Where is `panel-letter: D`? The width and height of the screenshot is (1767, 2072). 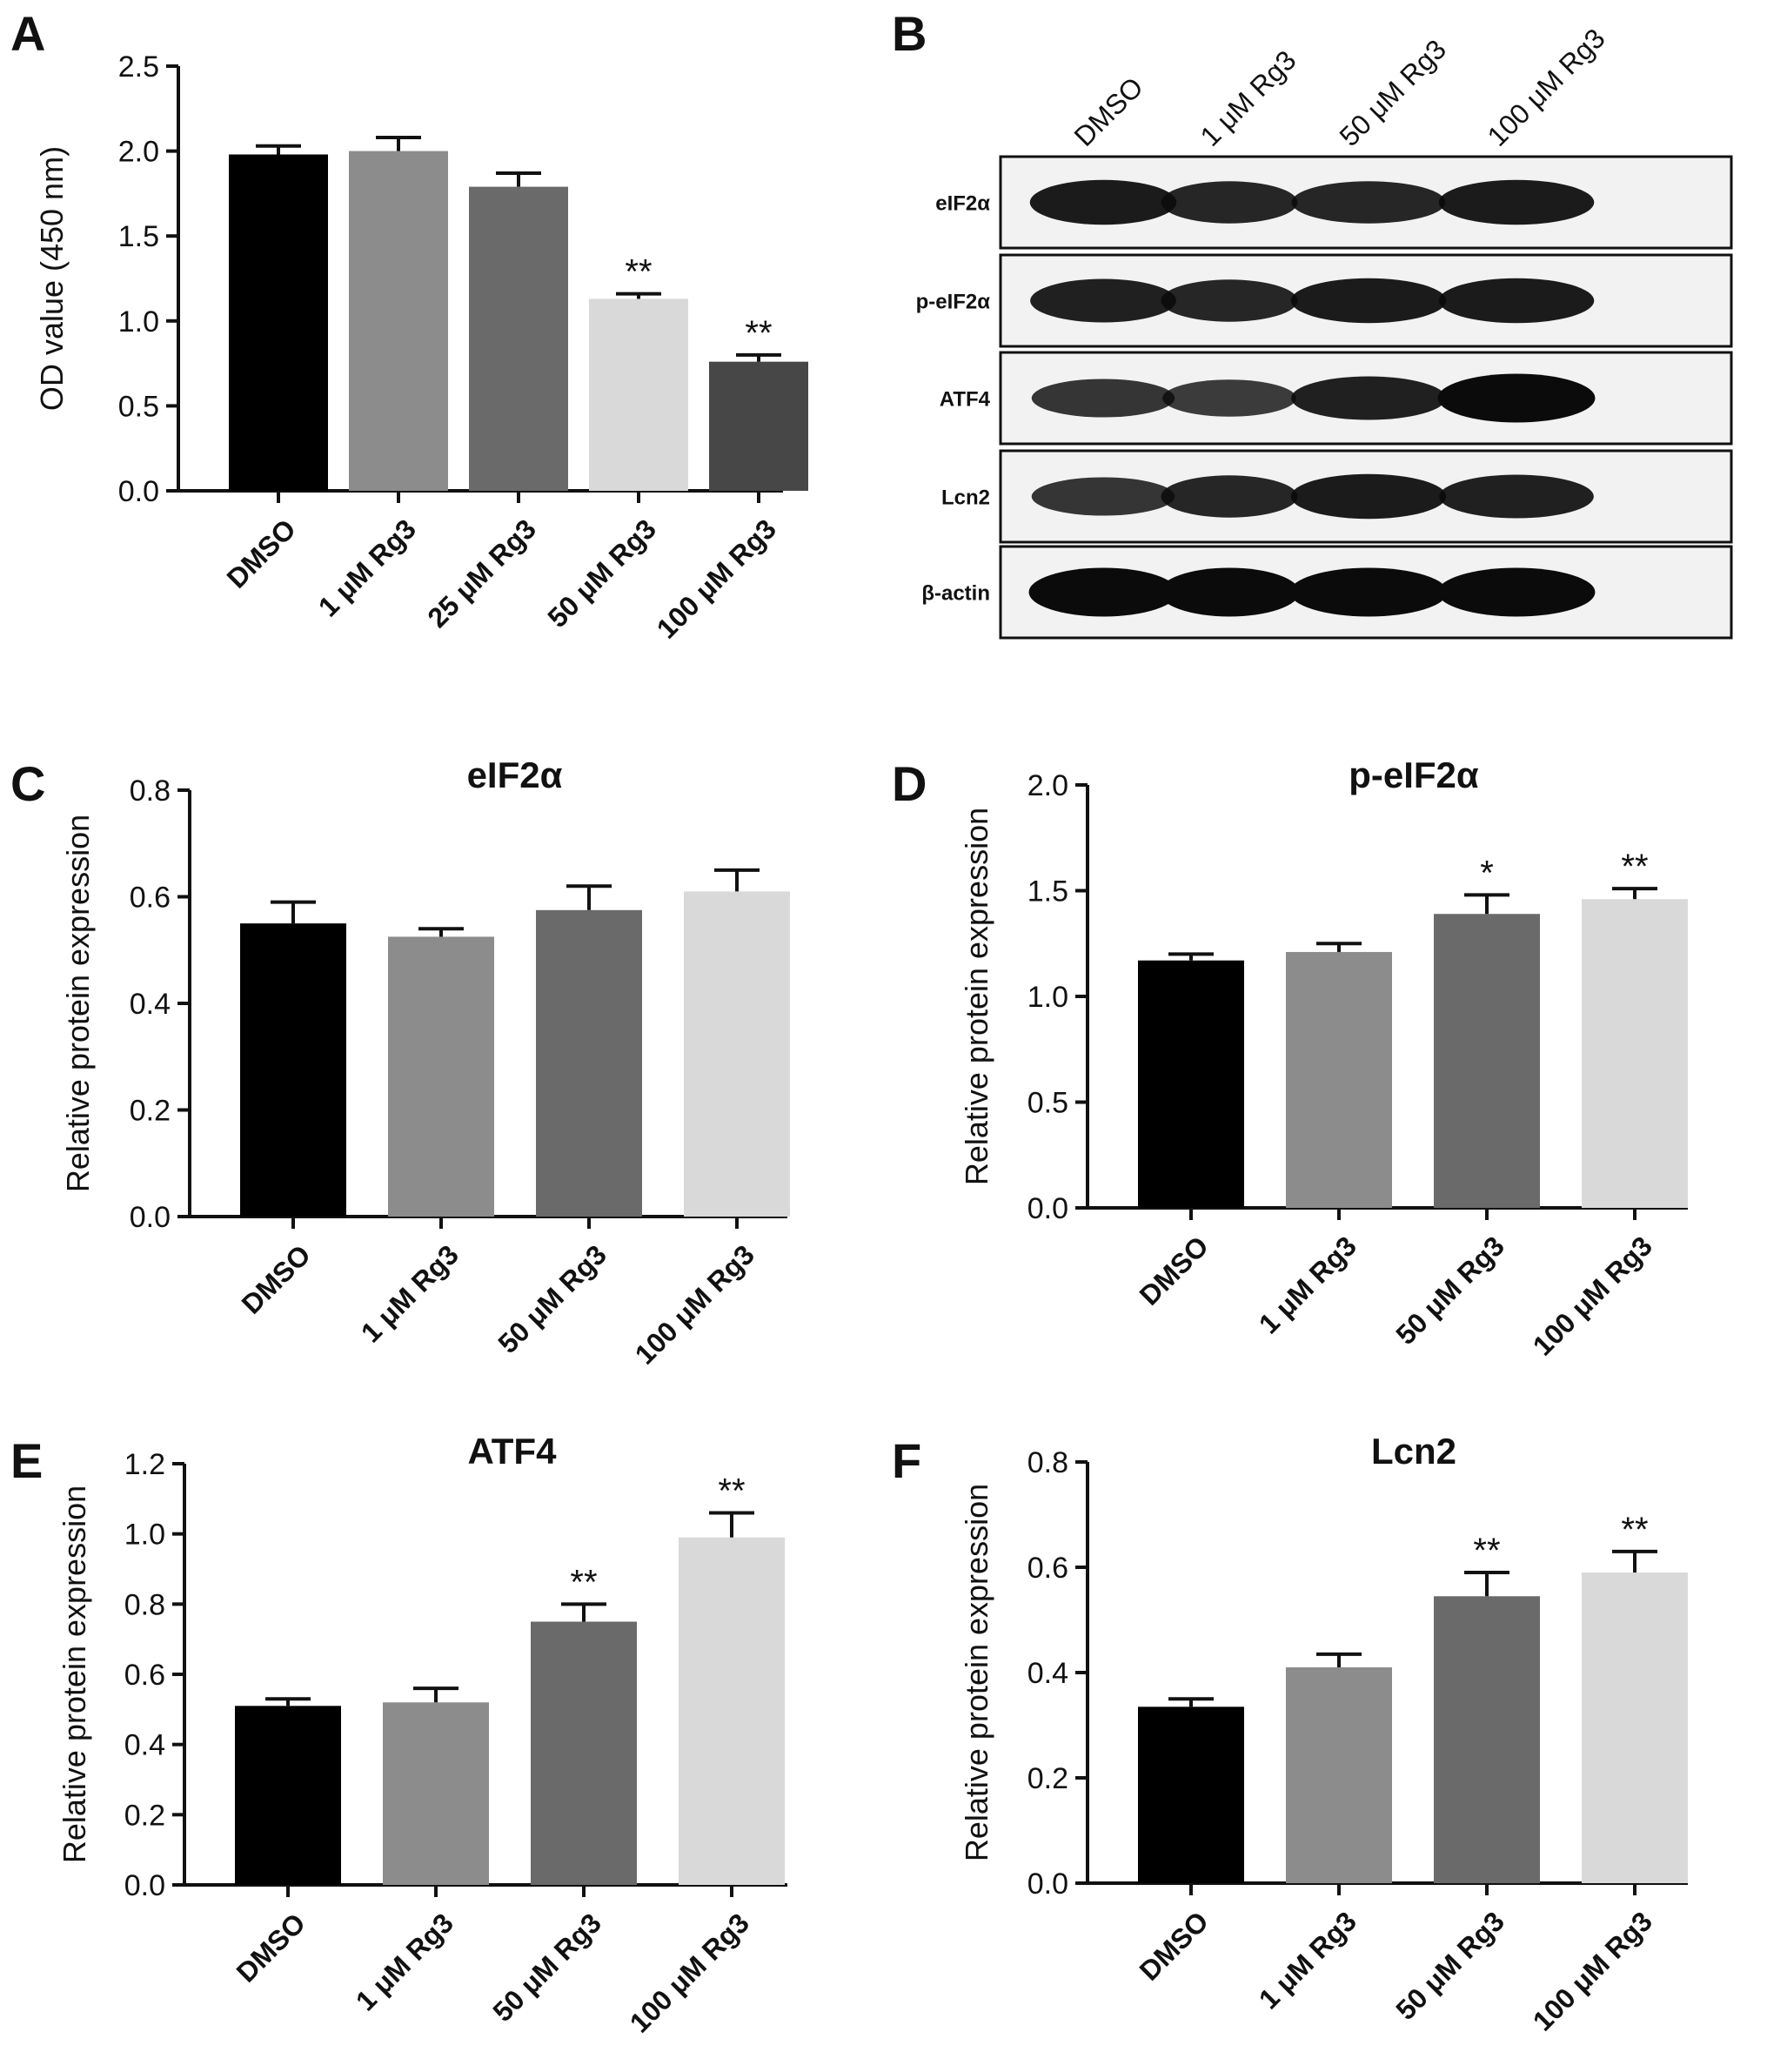
panel-letter: D is located at coordinates (910, 783).